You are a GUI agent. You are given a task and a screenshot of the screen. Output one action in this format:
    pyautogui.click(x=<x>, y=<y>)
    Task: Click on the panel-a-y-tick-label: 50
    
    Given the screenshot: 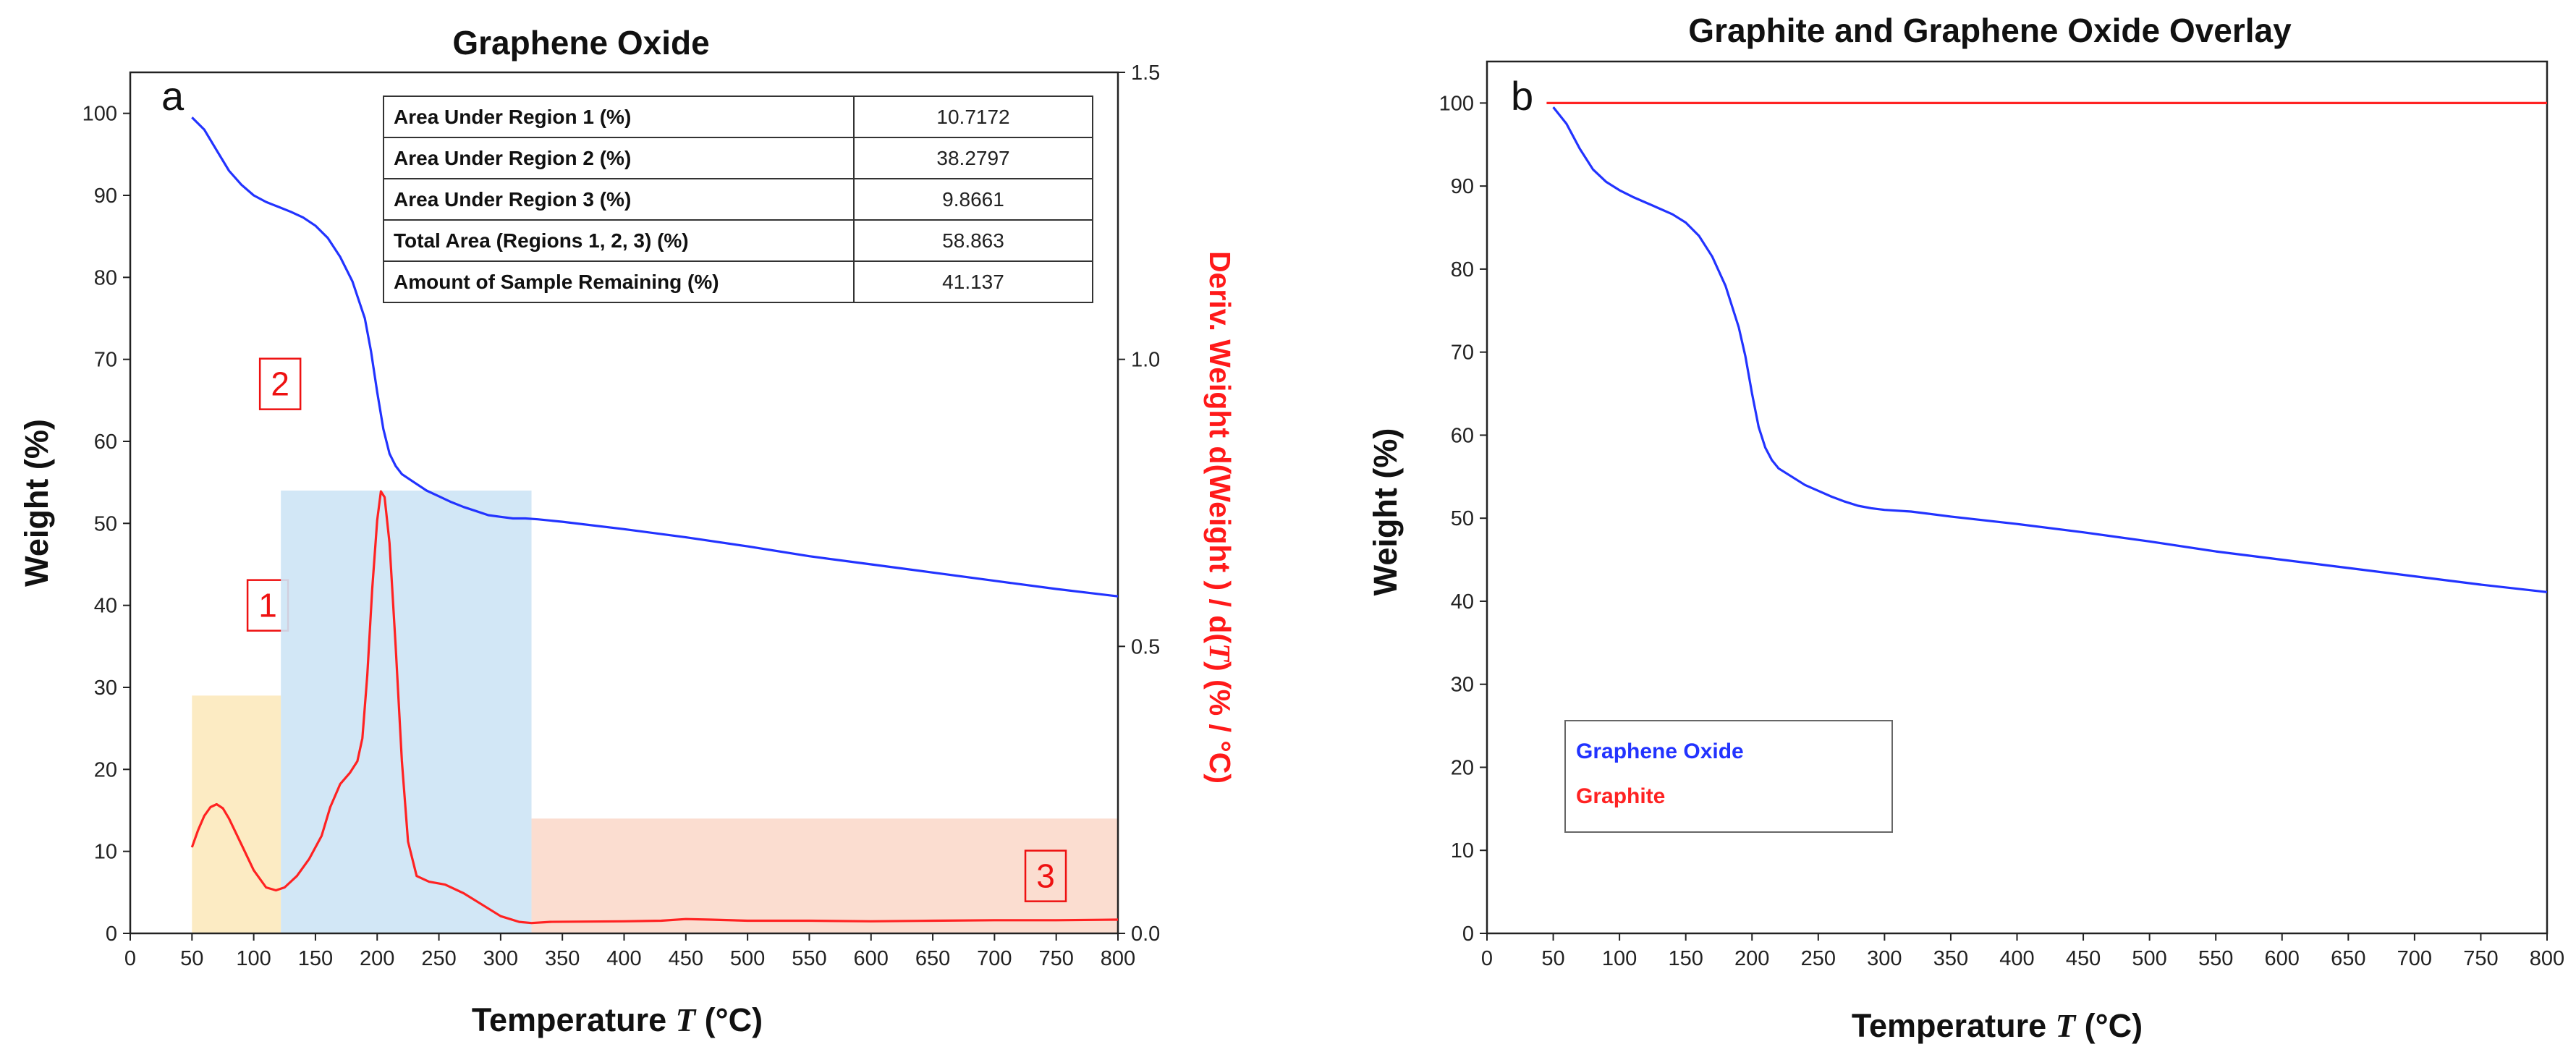 What is the action you would take?
    pyautogui.click(x=105, y=523)
    